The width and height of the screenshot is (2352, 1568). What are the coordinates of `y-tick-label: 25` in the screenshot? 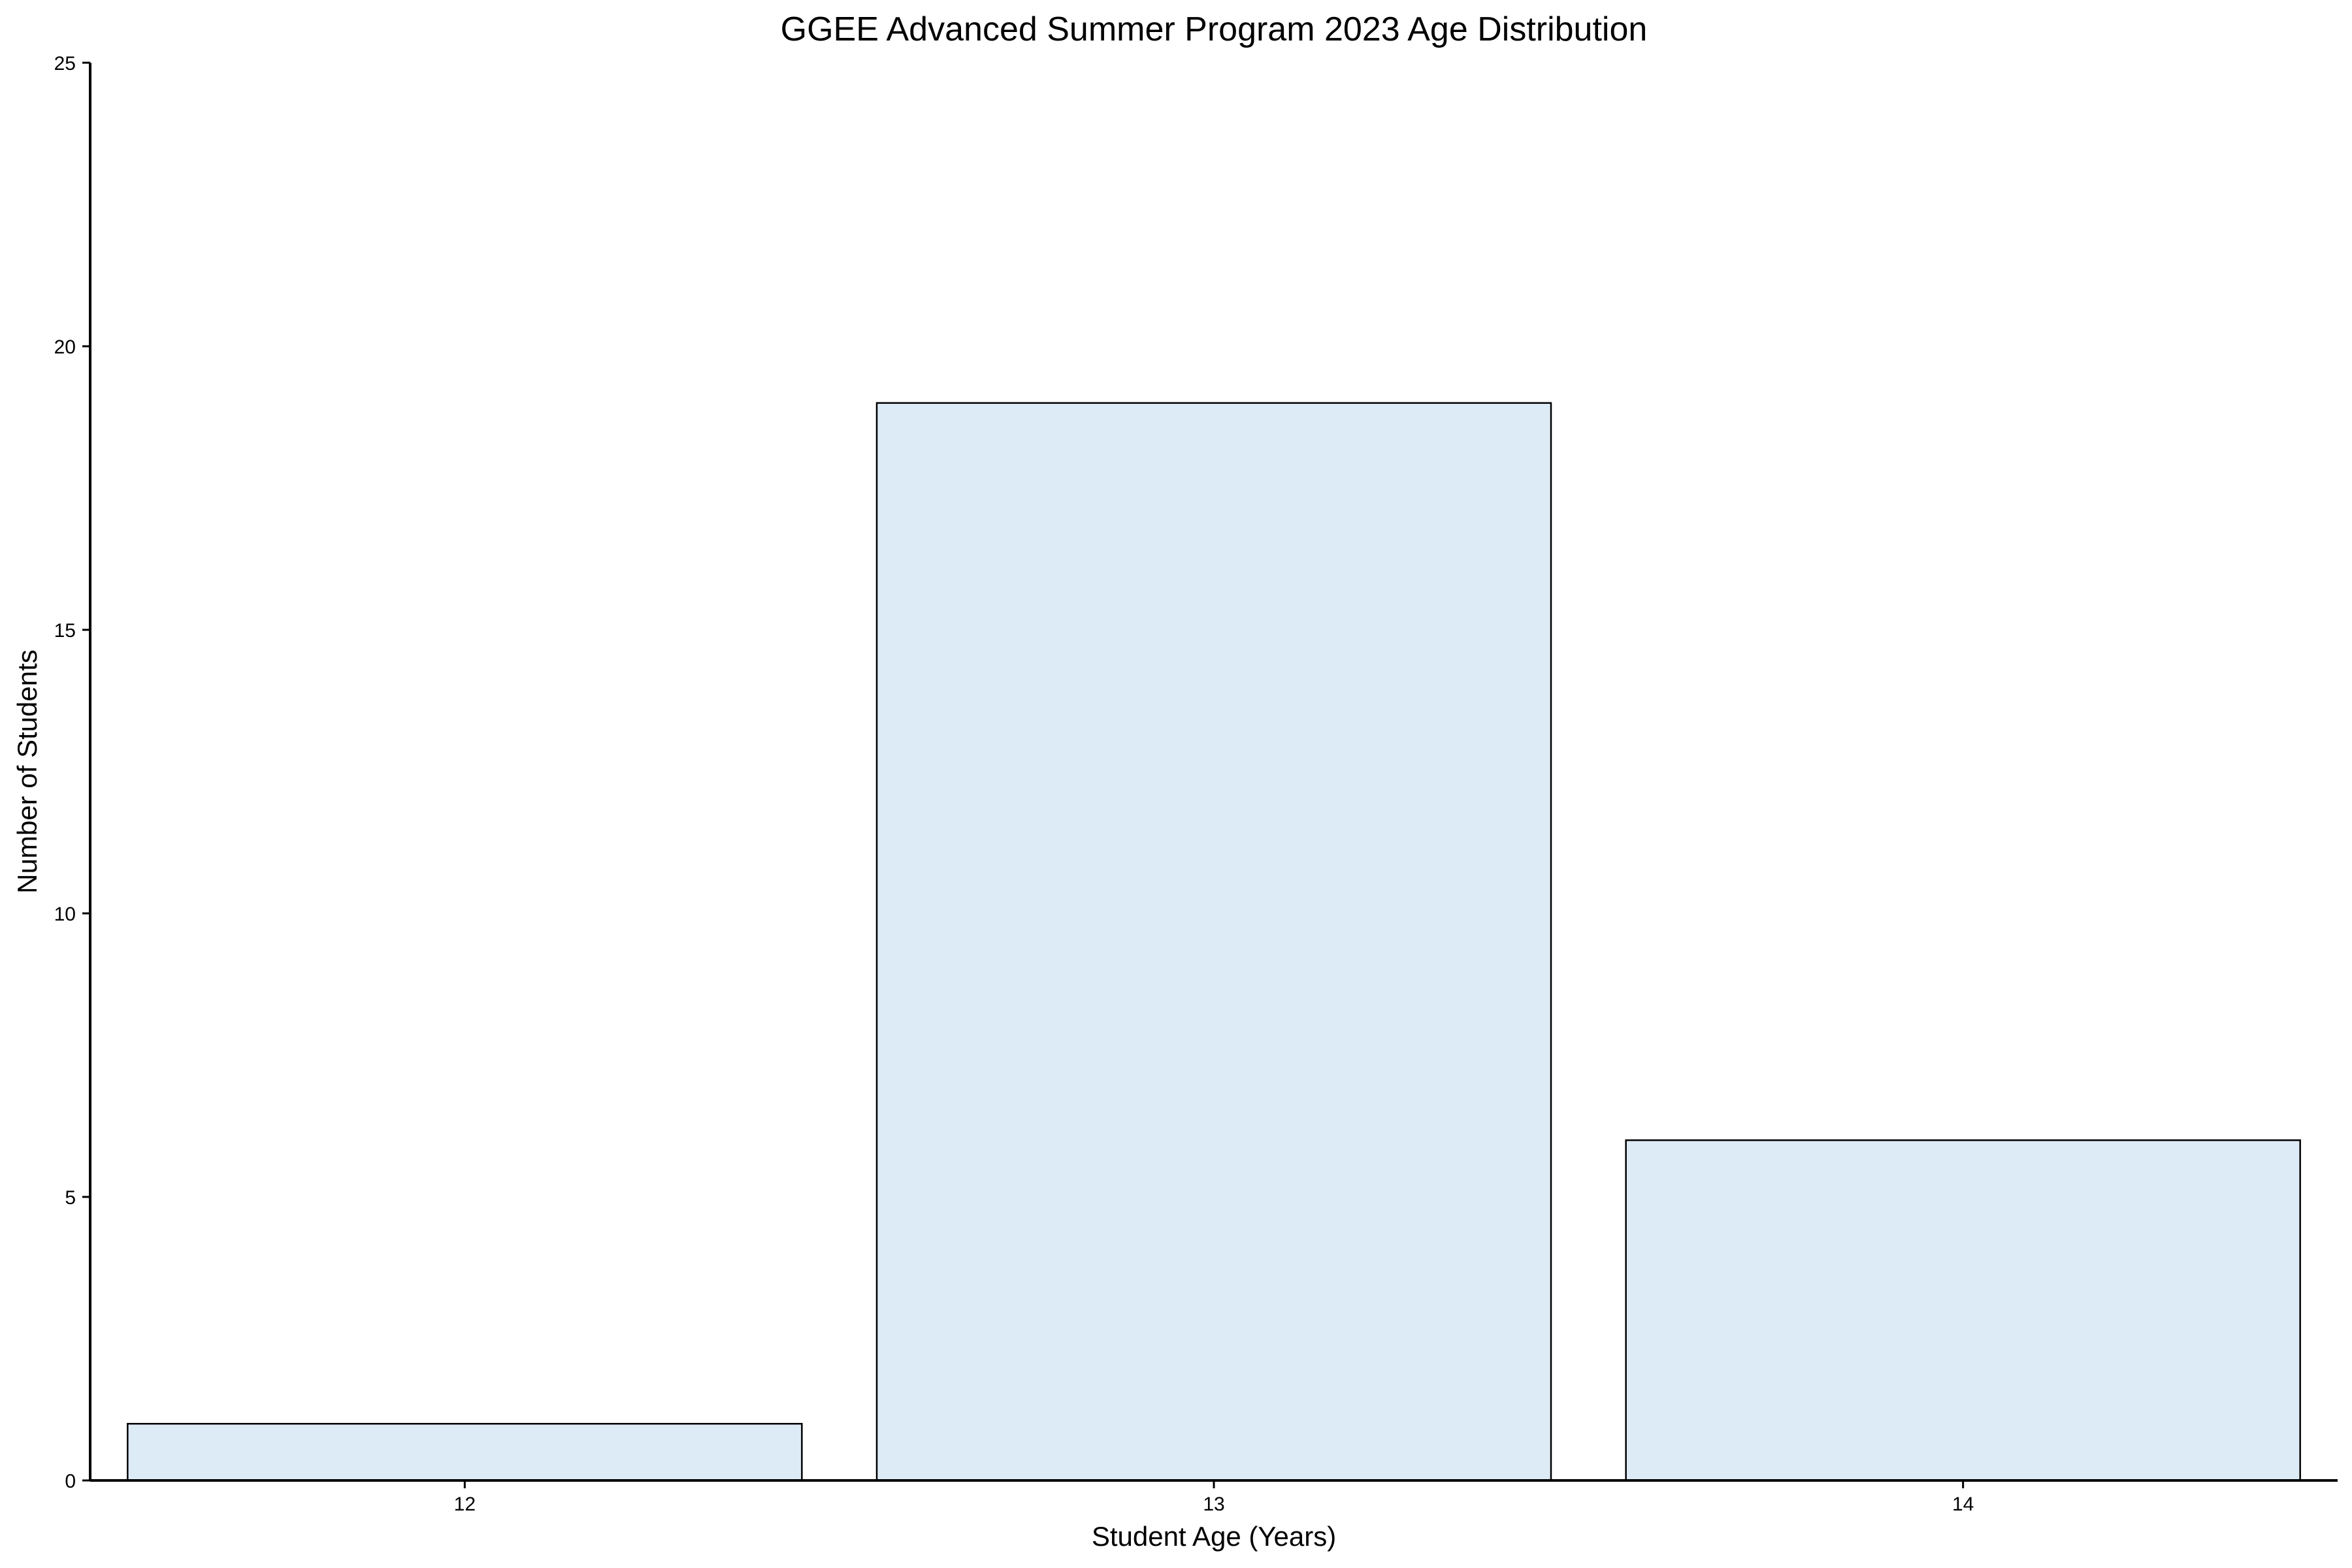 It's located at (65, 63).